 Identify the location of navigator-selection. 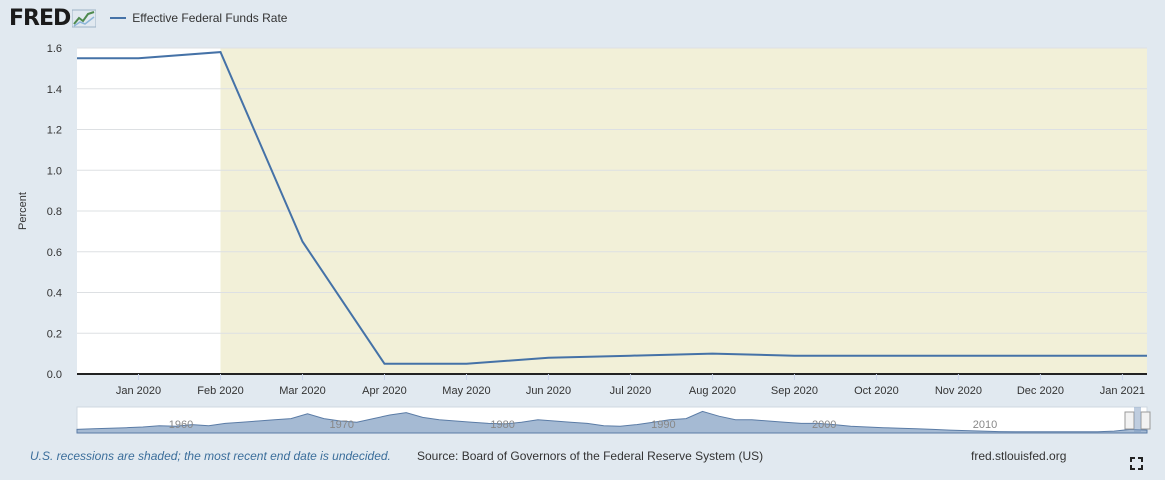
(1137, 420).